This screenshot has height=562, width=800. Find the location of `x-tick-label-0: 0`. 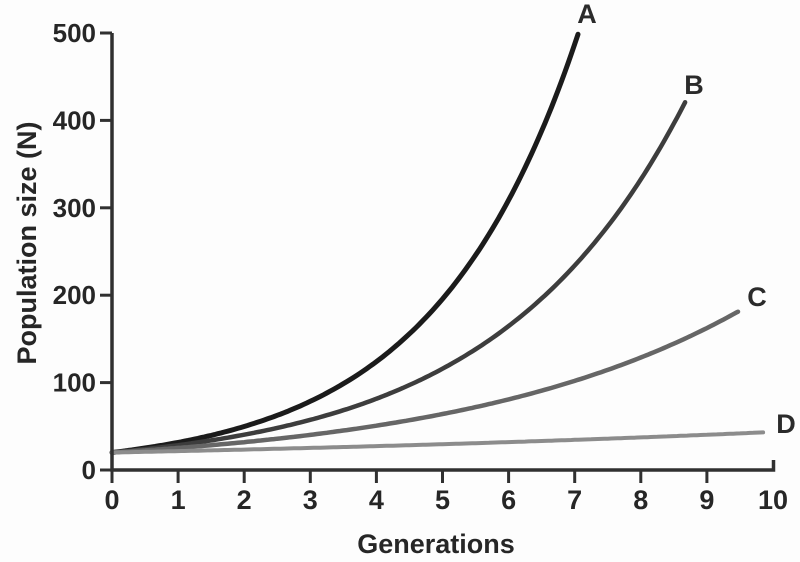

x-tick-label-0: 0 is located at coordinates (111, 500).